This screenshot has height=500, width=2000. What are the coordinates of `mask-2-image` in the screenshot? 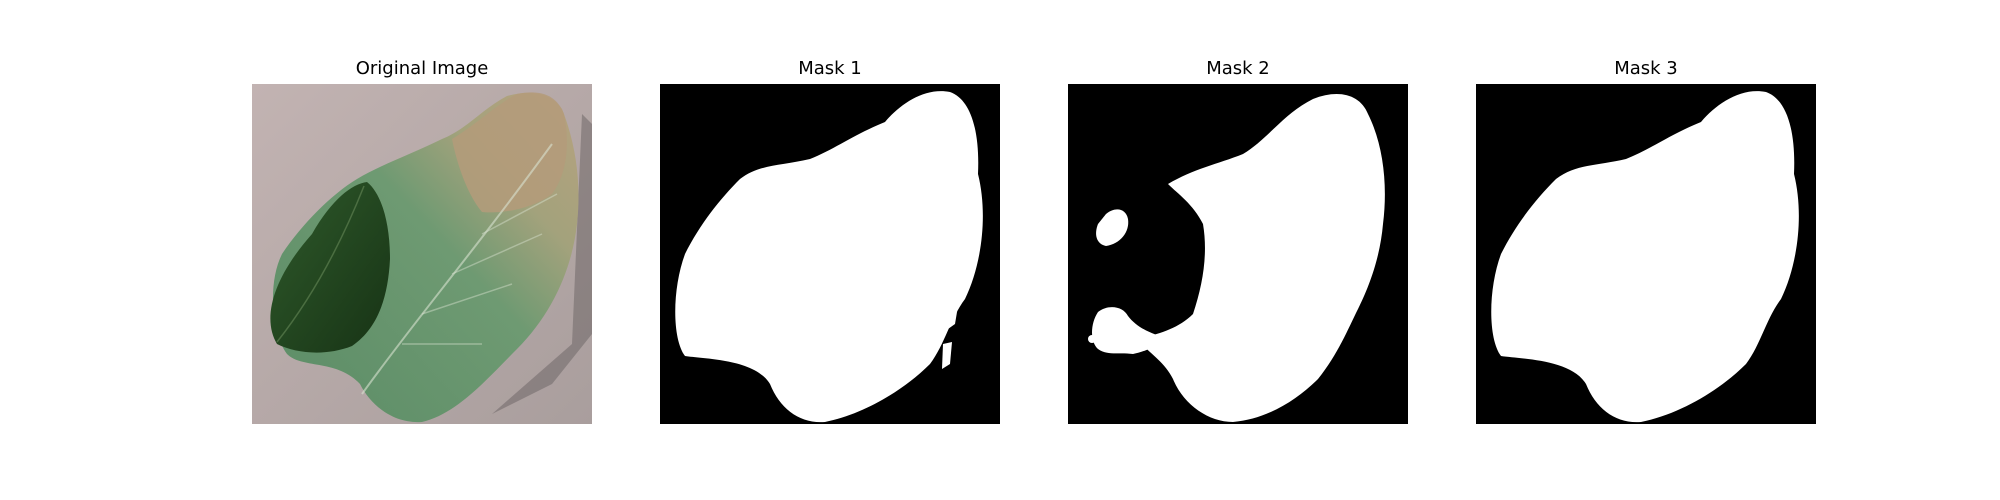 It's located at (1238, 254).